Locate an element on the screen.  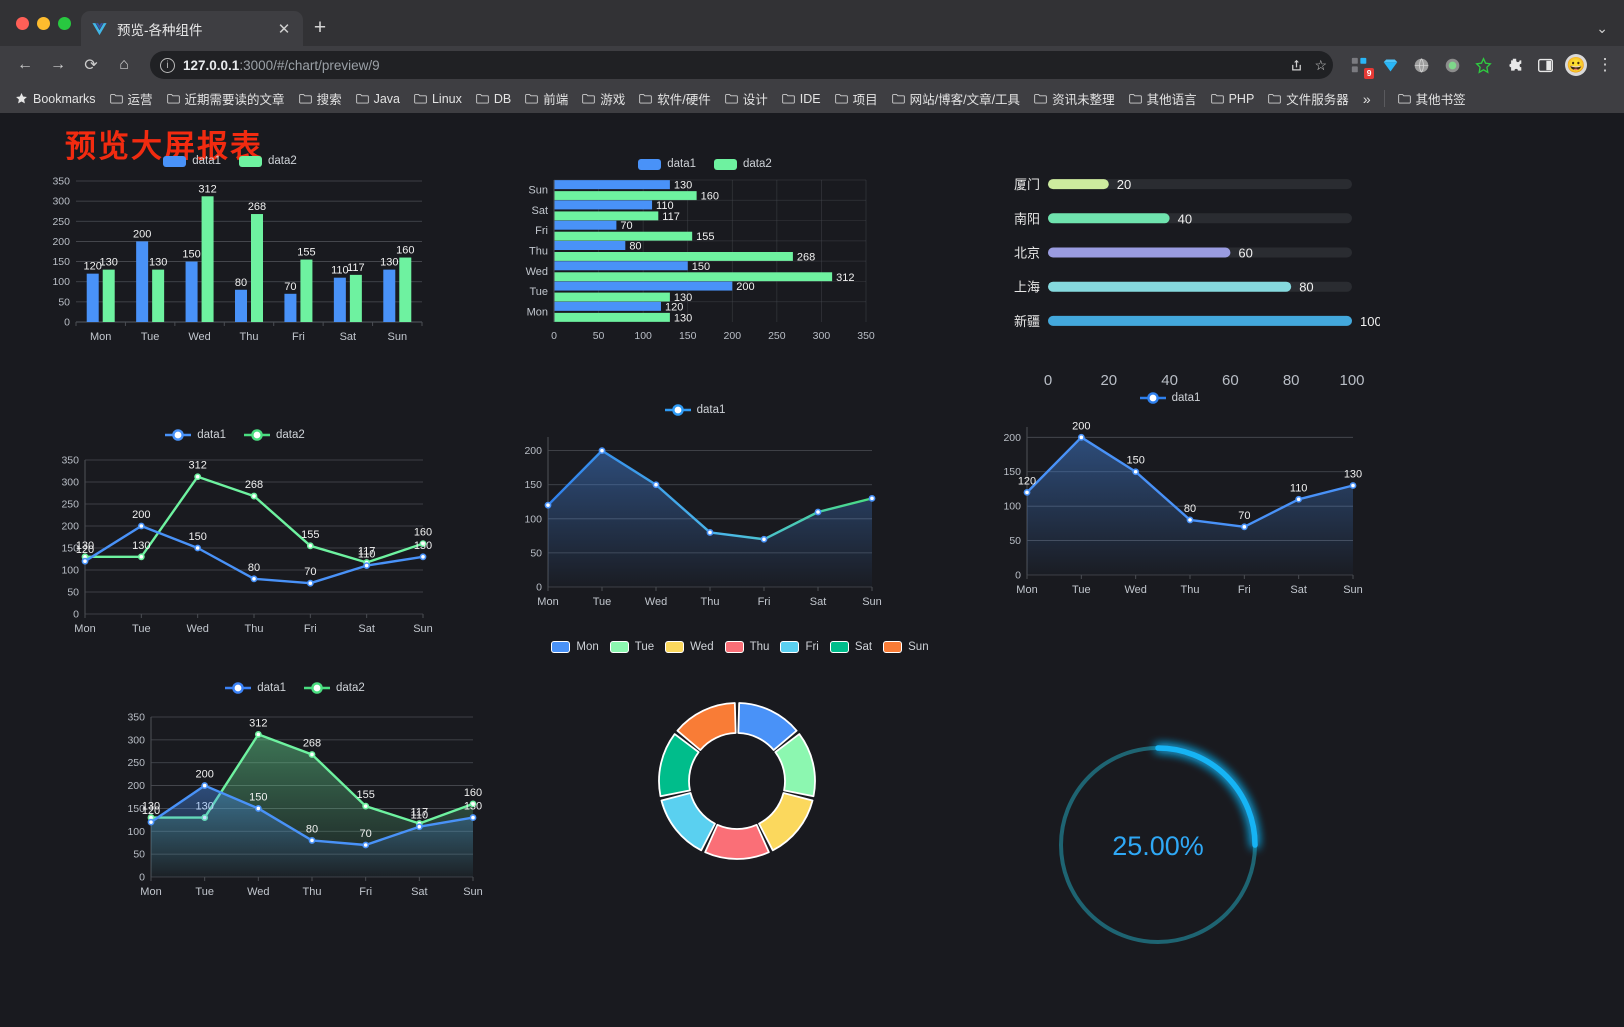
bookmark-folder: 游戏 is located at coordinates (603, 98).